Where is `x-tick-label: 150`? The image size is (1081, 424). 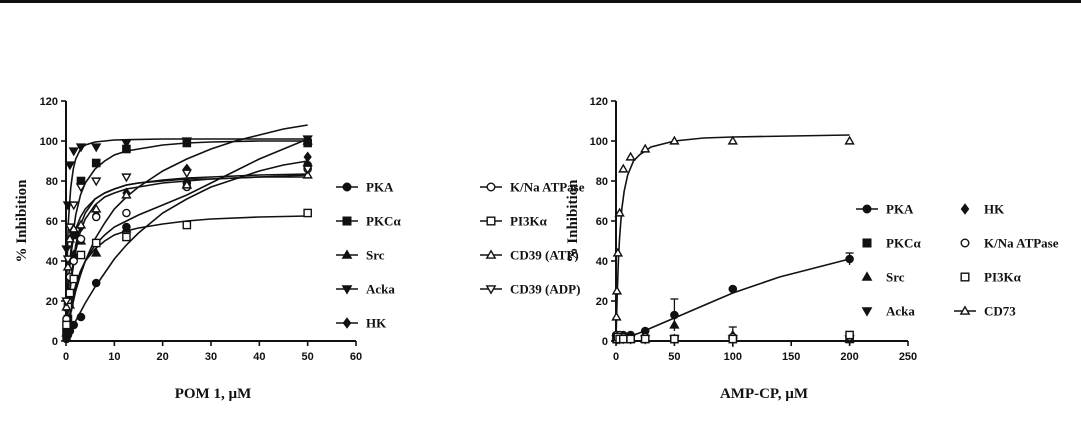 x-tick-label: 150 is located at coordinates (791, 357).